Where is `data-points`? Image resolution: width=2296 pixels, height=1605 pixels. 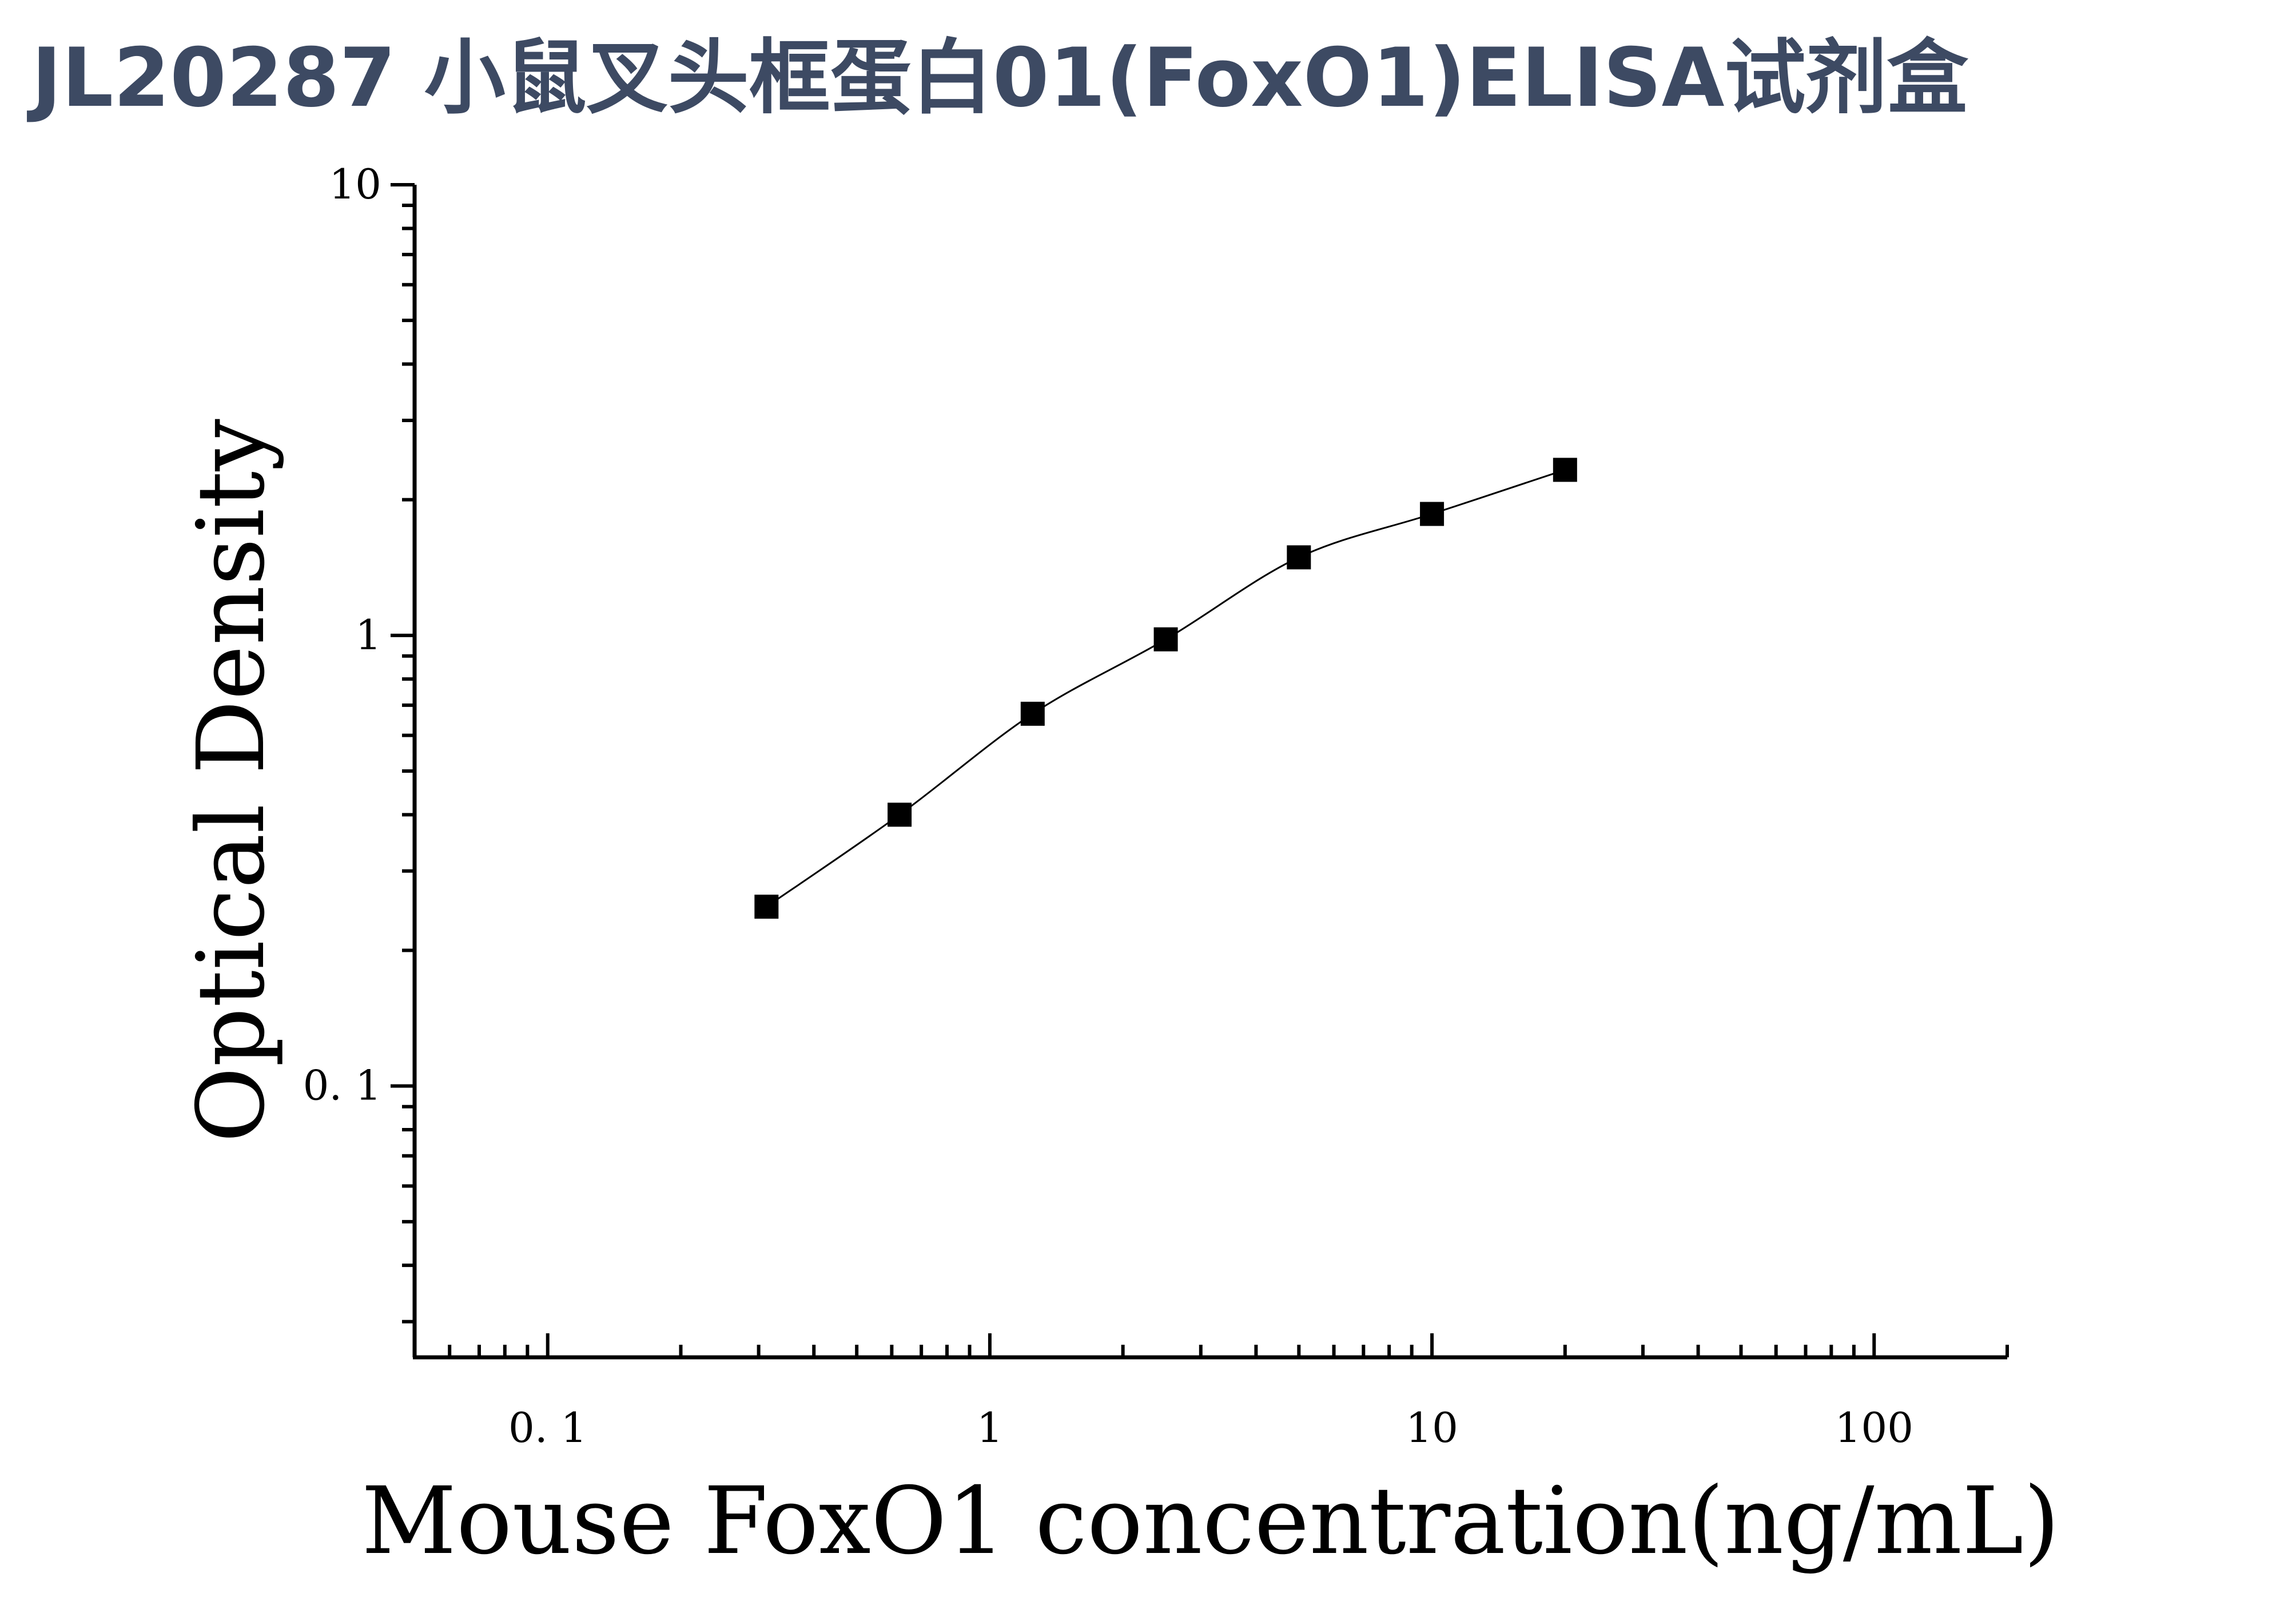
data-points is located at coordinates (1166, 688).